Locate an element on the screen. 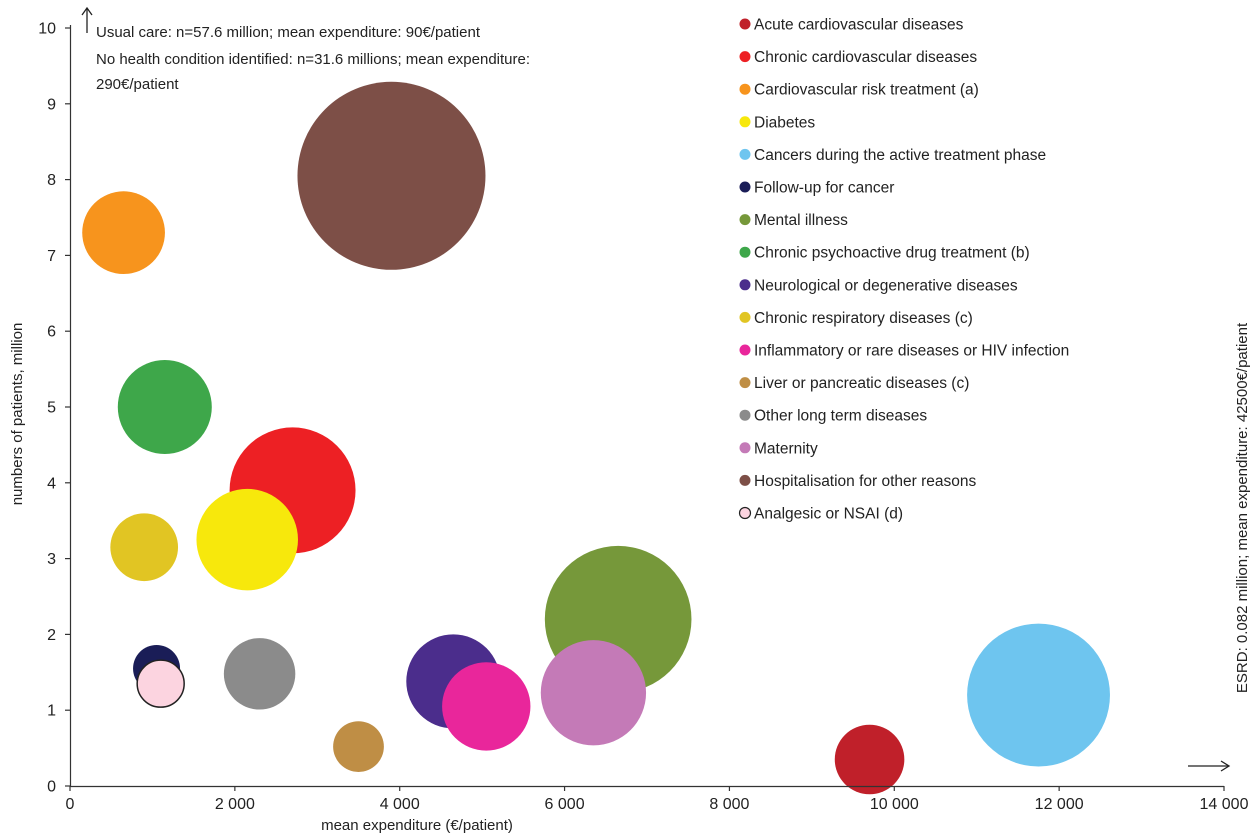 The image size is (1257, 837). x-tick-label: 10 000 is located at coordinates (894, 804).